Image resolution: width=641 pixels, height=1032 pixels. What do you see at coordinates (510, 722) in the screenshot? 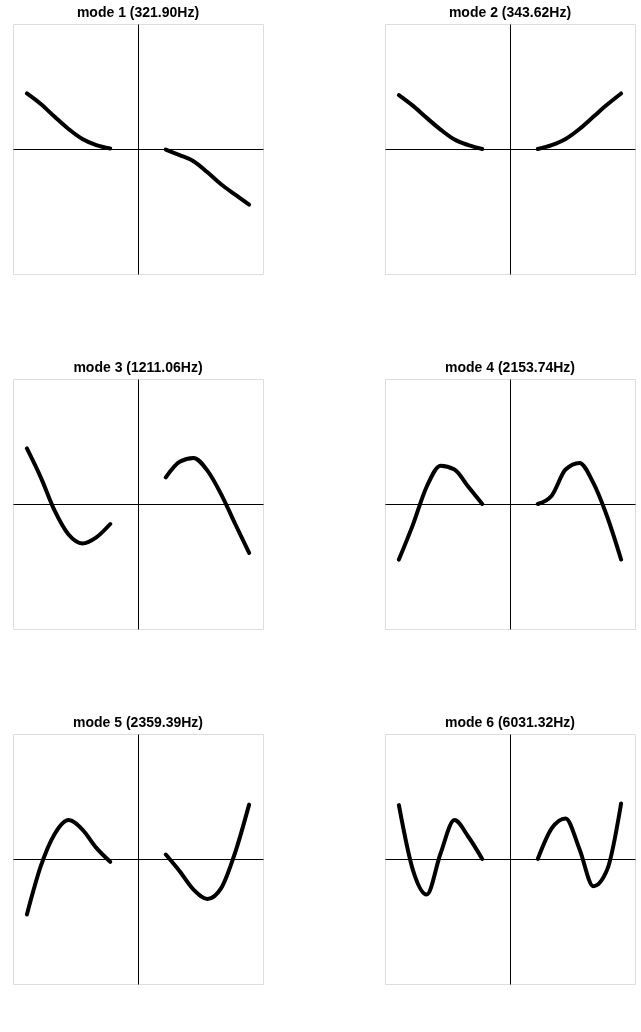
I see `chart-title: mode 6 (6031.32Hz)` at bounding box center [510, 722].